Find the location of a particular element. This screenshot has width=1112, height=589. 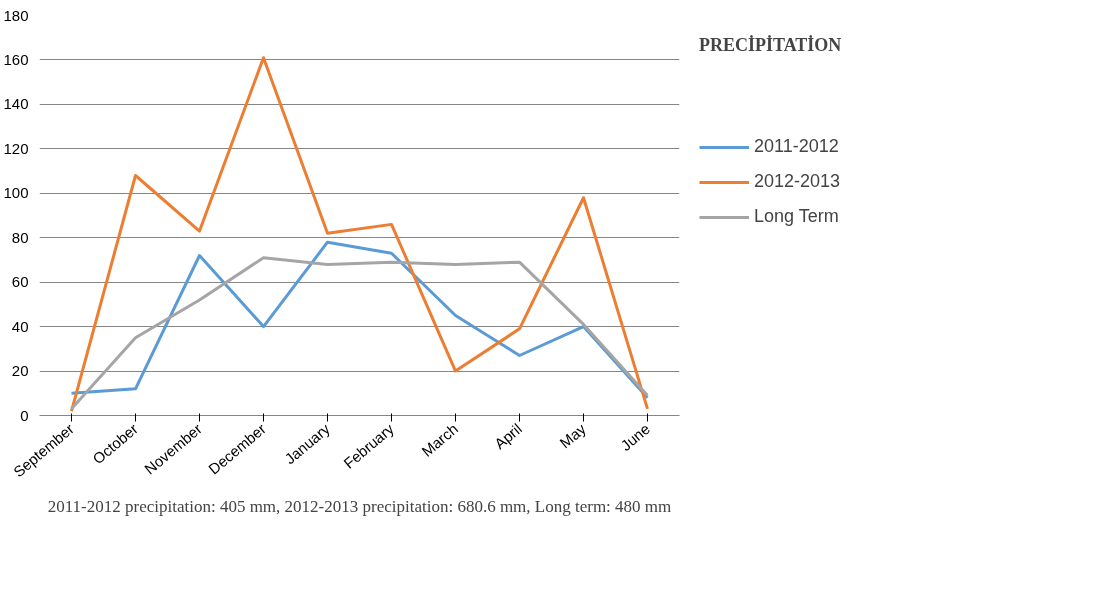

y-tick-label: 160 is located at coordinates (16, 59).